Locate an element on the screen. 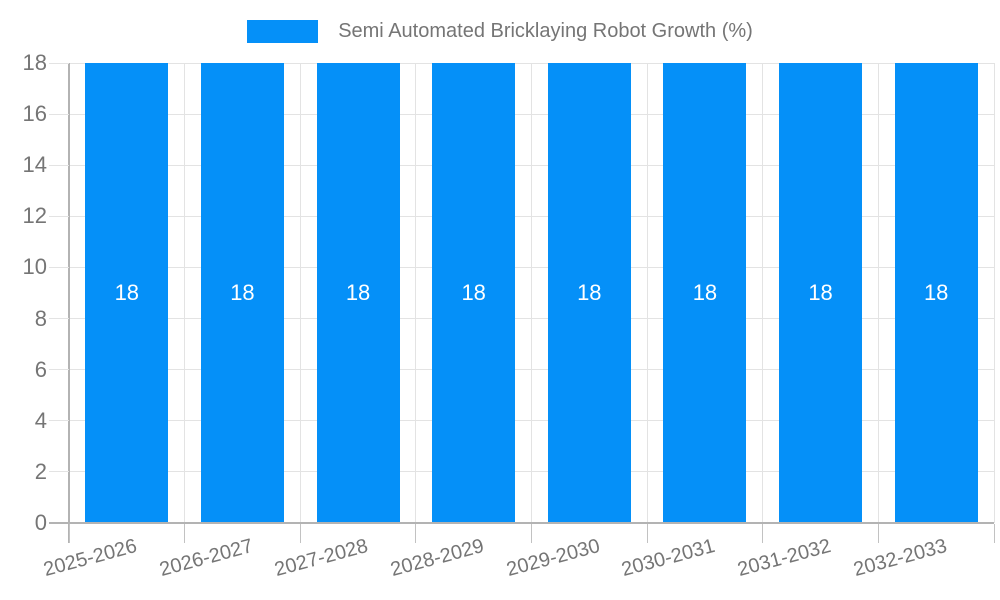 The height and width of the screenshot is (600, 1000). bar-2029-2030: 18 is located at coordinates (589, 293).